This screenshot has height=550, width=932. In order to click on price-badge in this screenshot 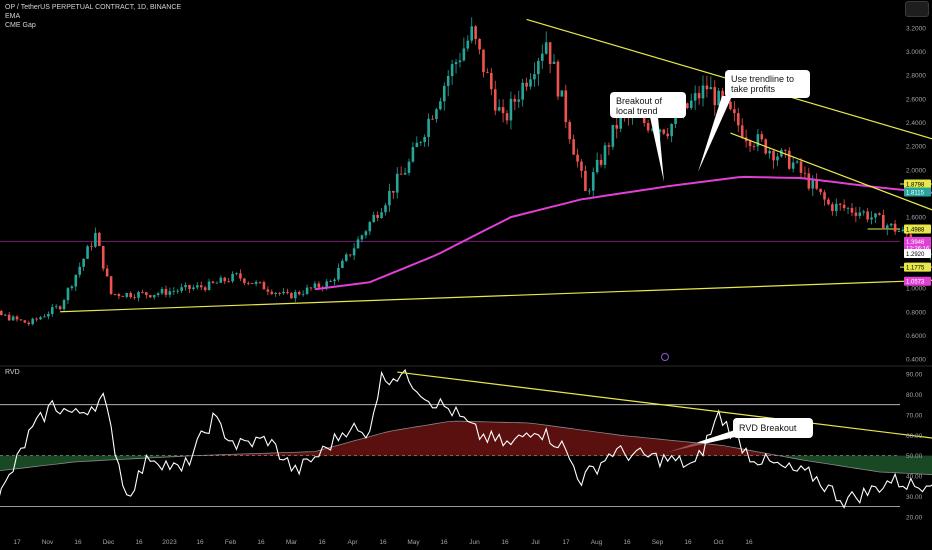, I will do `click(917, 281)`.